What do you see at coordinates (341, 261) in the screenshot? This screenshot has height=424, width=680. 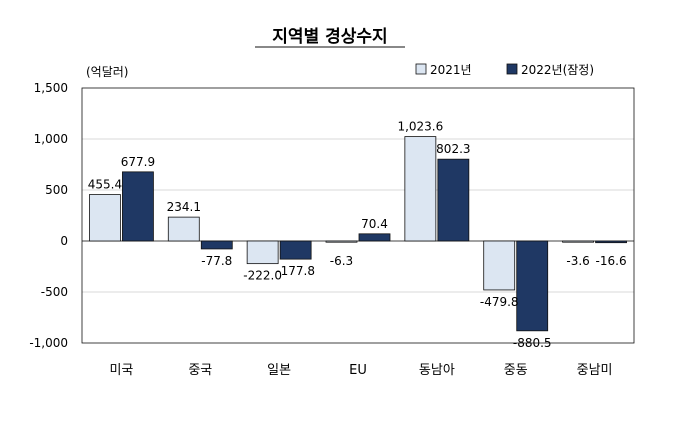 I see `data-label: -6.3` at bounding box center [341, 261].